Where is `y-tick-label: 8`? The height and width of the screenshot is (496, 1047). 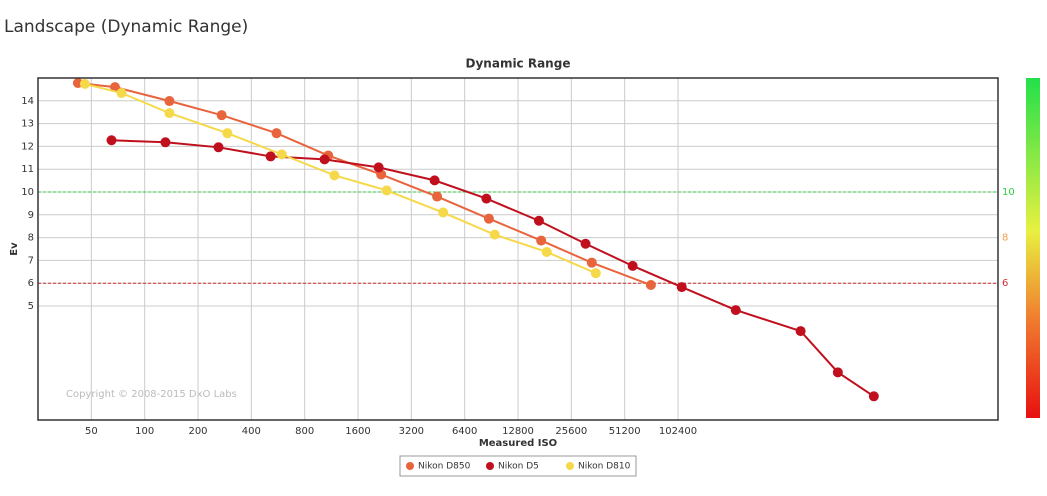 y-tick-label: 8 is located at coordinates (31, 238).